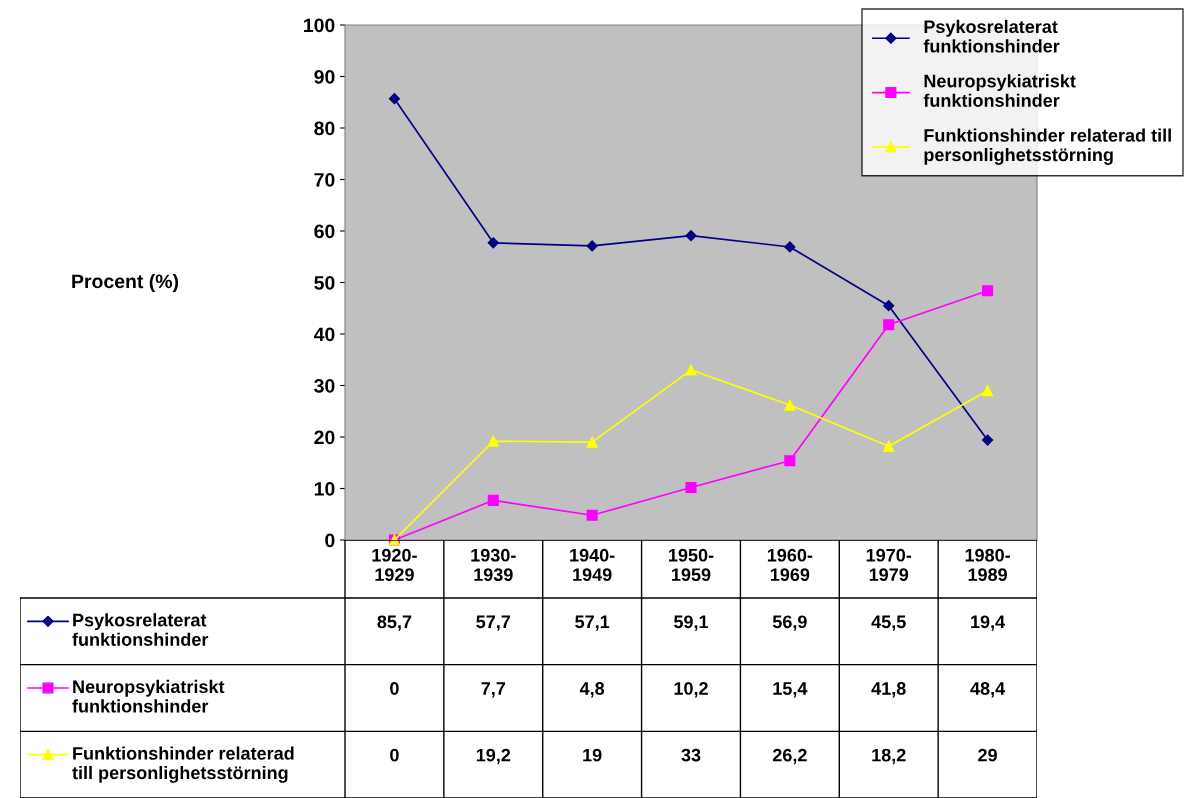  I want to click on text: Neuropsykiatriskt funktionshinder, so click(148, 696).